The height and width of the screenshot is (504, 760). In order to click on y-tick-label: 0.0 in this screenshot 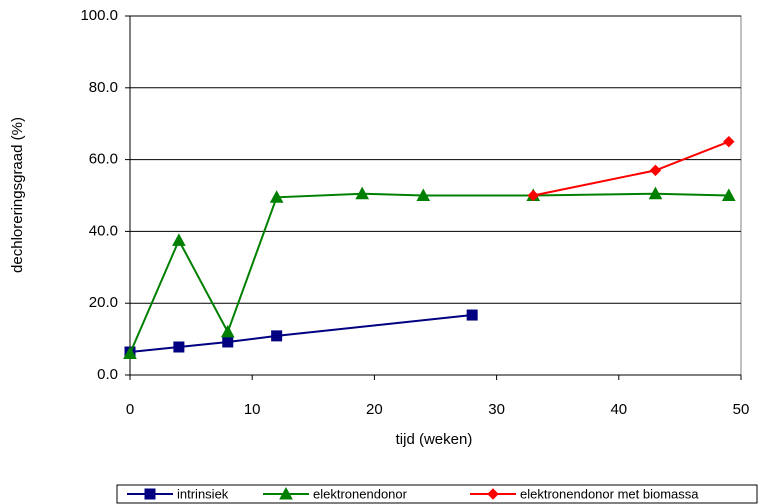, I will do `click(107, 374)`.